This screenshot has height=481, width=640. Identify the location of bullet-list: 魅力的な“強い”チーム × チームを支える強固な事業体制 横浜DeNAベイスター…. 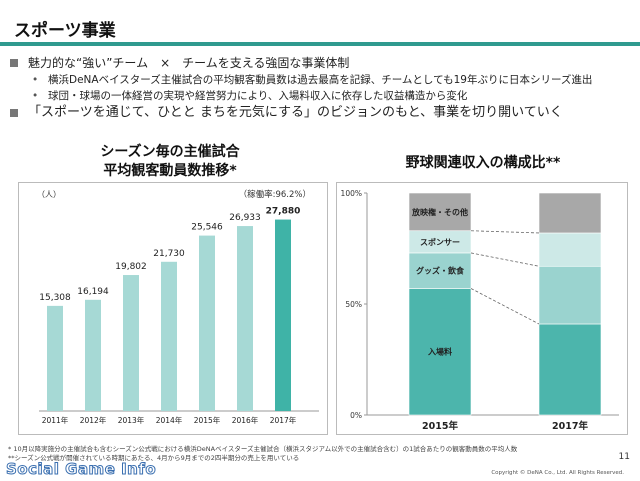
(320, 89).